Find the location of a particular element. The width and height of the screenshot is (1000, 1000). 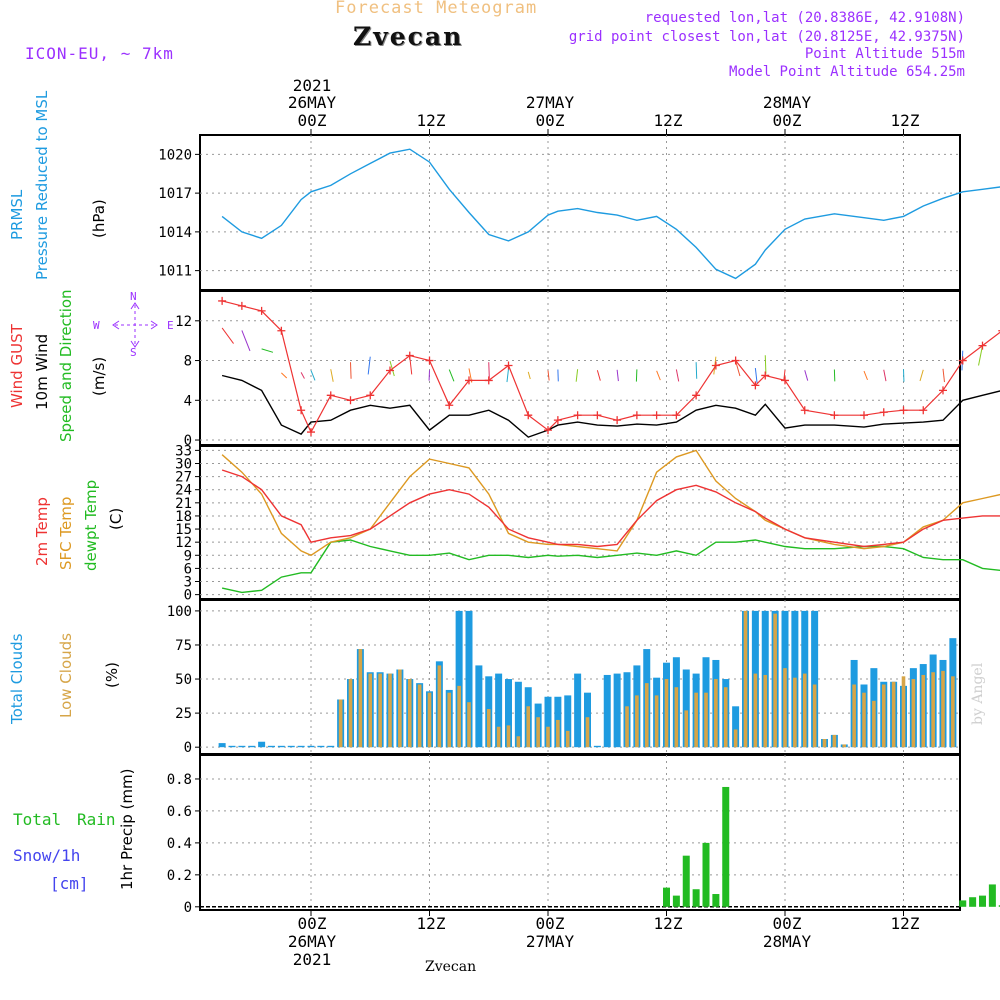

y-tick-label: 4 is located at coordinates (188, 401).